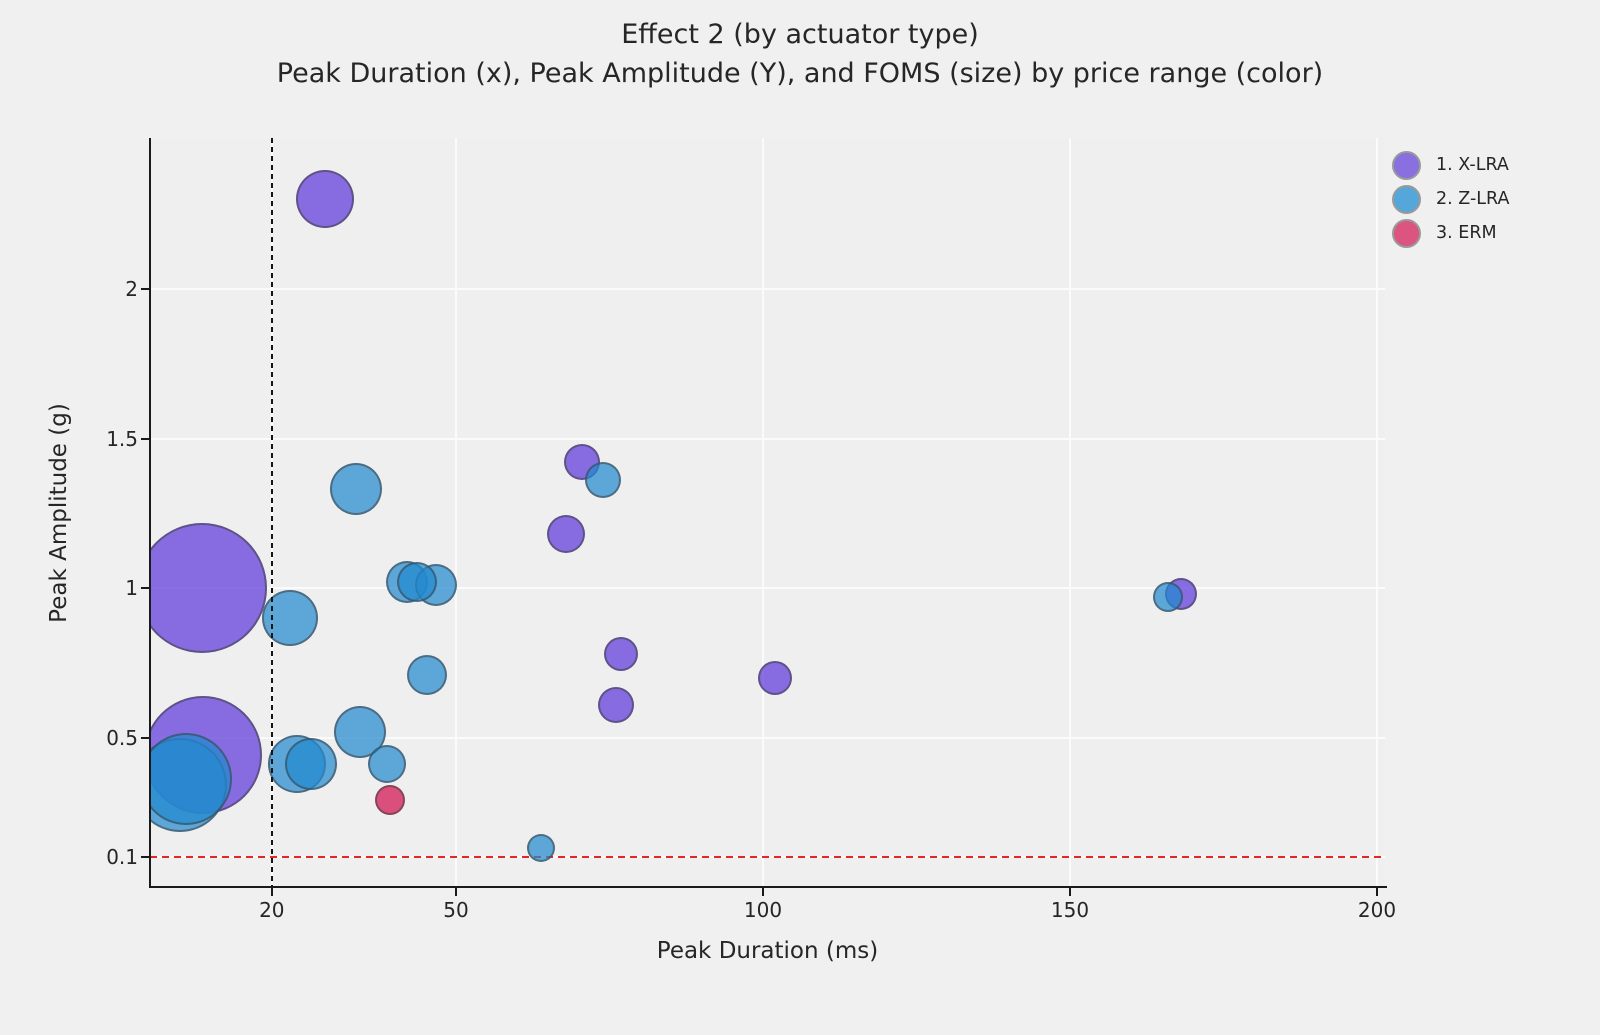  Describe the element at coordinates (122, 438) in the screenshot. I see `y-tick-label: 1.5` at that location.